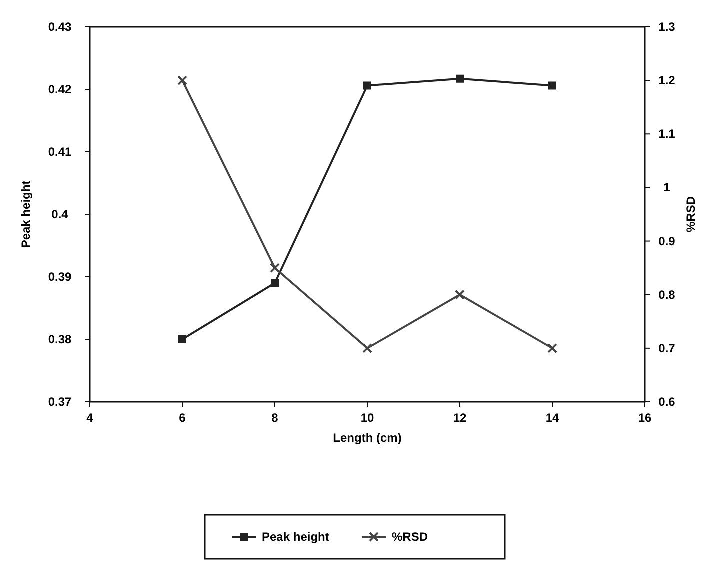 Image resolution: width=709 pixels, height=566 pixels. Describe the element at coordinates (296, 537) in the screenshot. I see `legend-label: Peak height` at that location.